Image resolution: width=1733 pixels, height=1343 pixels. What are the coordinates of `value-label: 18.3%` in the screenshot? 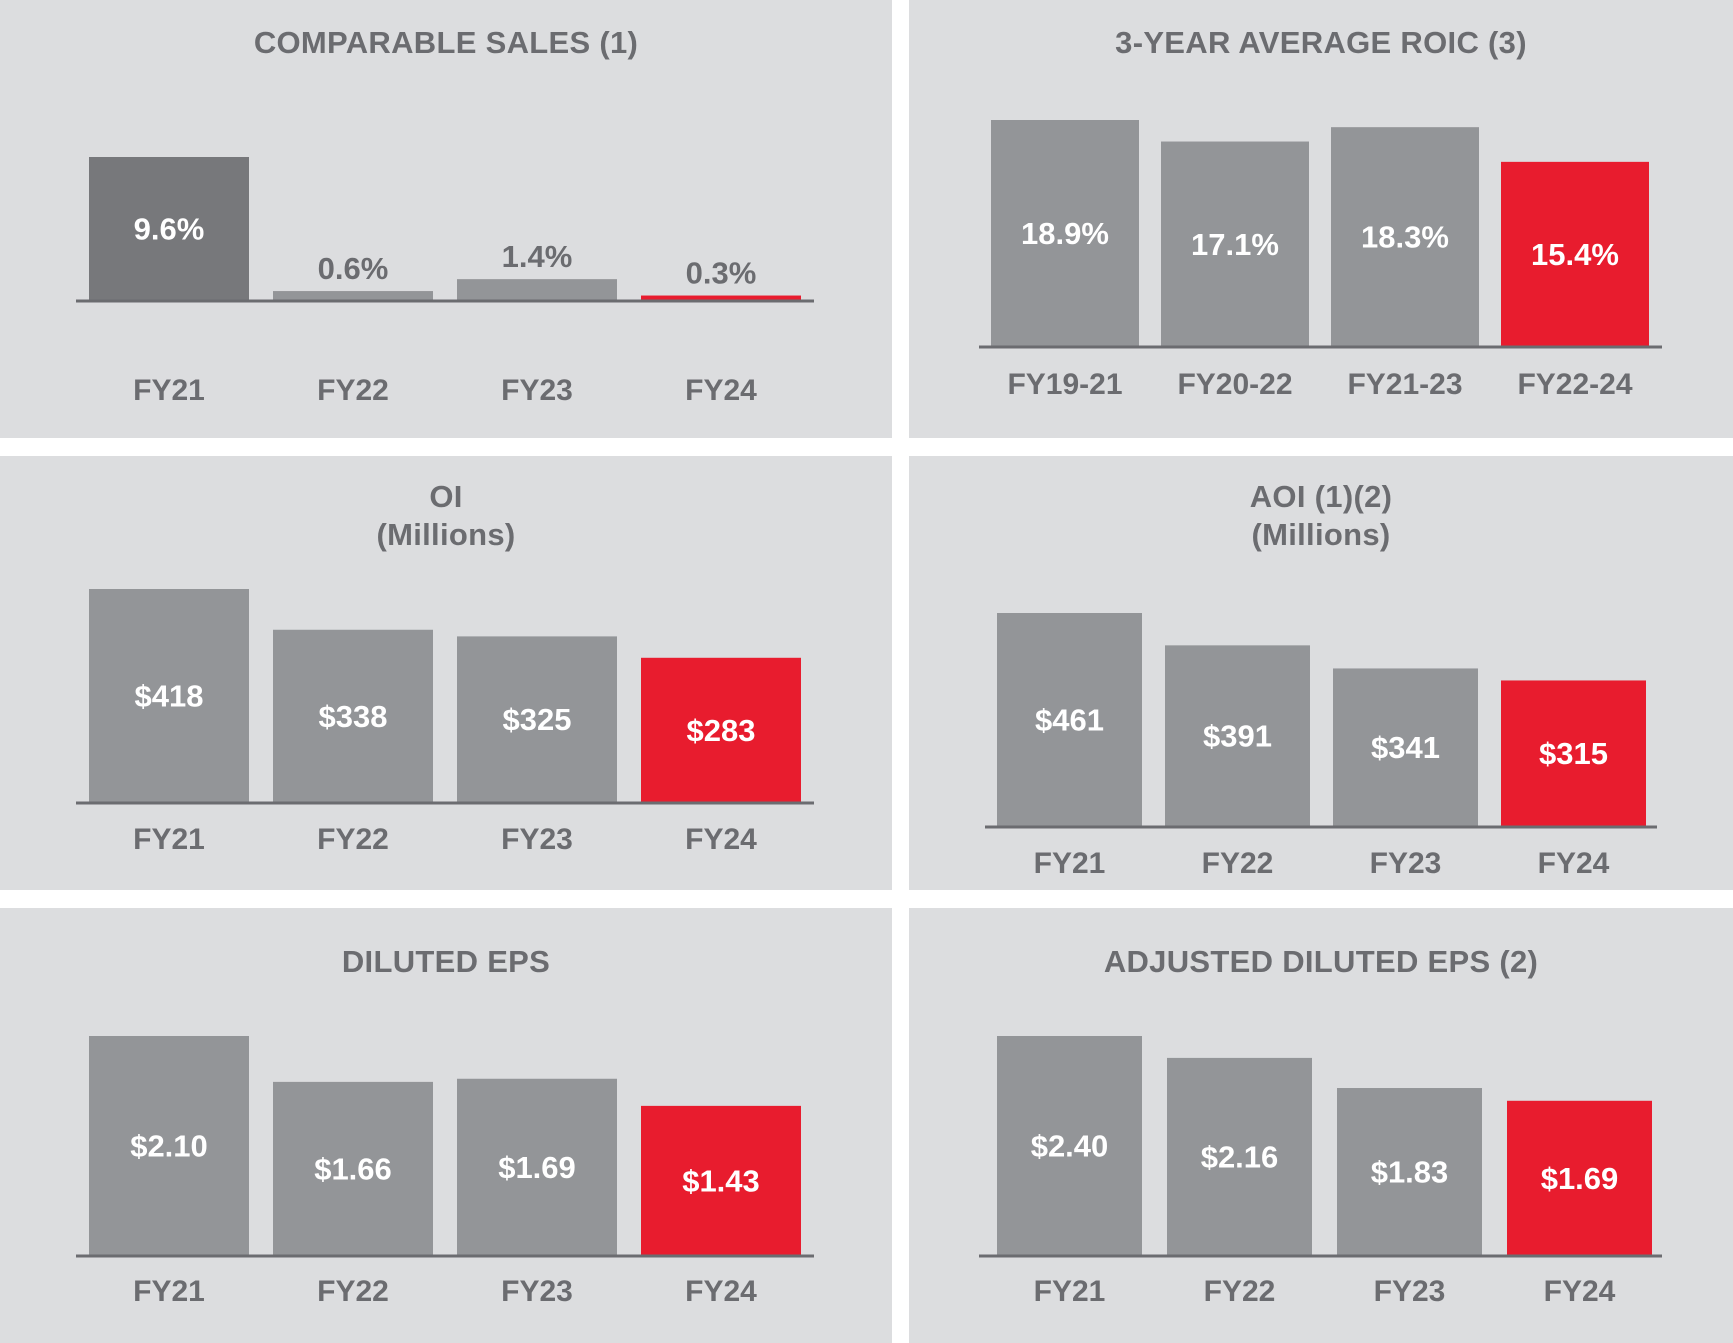 It's located at (1405, 237).